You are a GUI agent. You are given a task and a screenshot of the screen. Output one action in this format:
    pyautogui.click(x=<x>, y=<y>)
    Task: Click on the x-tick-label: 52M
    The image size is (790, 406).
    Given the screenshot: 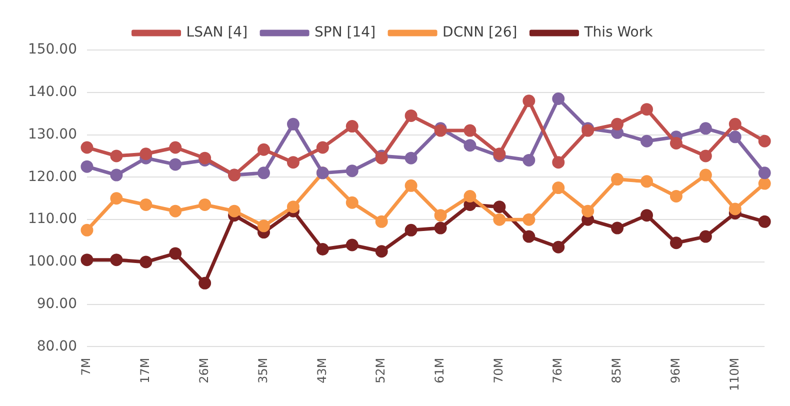 What is the action you would take?
    pyautogui.click(x=381, y=371)
    